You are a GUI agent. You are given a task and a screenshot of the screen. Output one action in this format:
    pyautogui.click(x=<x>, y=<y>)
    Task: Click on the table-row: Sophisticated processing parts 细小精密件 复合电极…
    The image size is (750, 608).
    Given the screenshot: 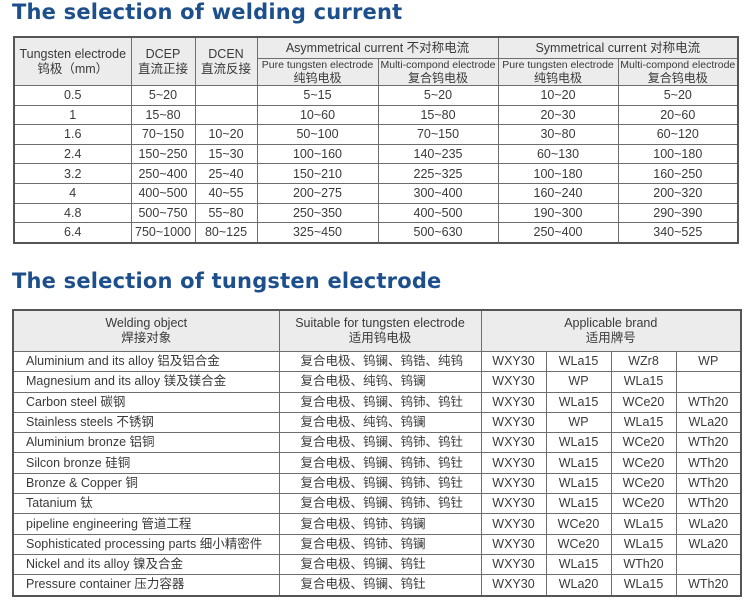 What is the action you would take?
    pyautogui.click(x=377, y=544)
    